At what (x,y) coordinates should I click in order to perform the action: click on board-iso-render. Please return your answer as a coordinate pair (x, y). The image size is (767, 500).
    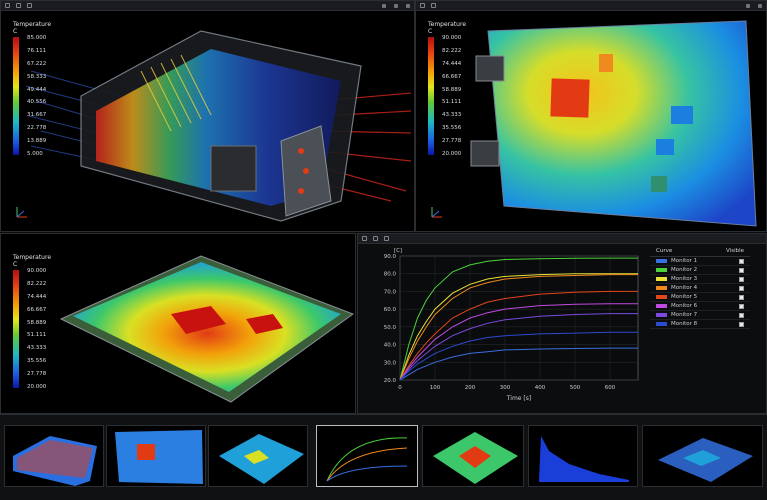
    Looking at the image, I should click on (207, 329).